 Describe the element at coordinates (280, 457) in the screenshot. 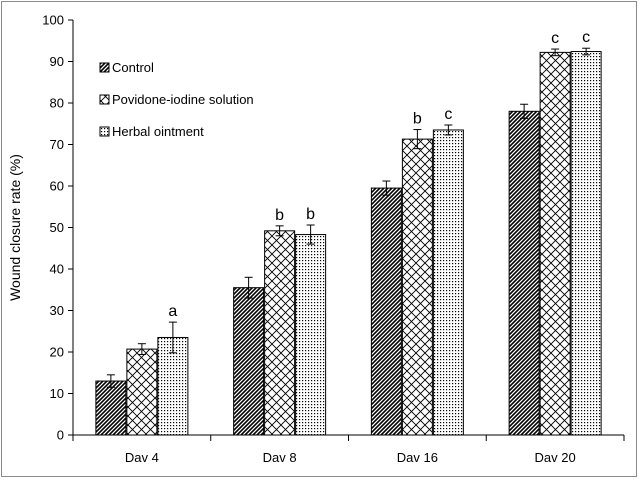

I see `x-tick-label: Dav 8` at that location.